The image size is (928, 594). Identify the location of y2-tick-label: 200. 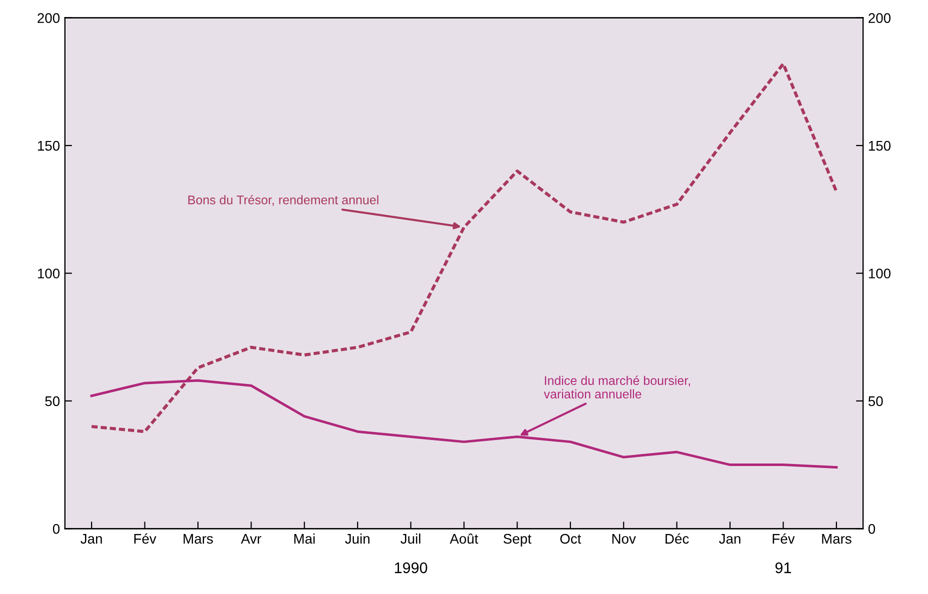
(879, 18).